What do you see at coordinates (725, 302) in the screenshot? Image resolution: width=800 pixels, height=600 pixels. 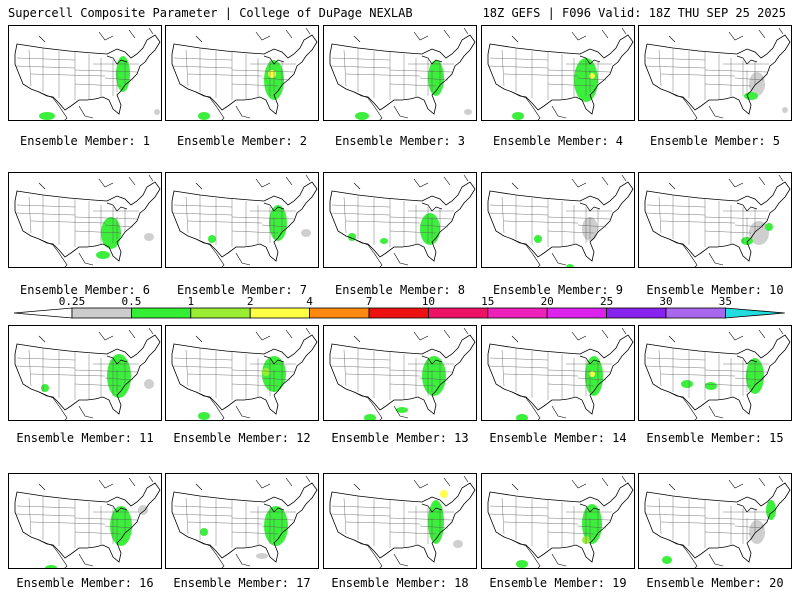 I see `colorbar-tick-label: 35` at bounding box center [725, 302].